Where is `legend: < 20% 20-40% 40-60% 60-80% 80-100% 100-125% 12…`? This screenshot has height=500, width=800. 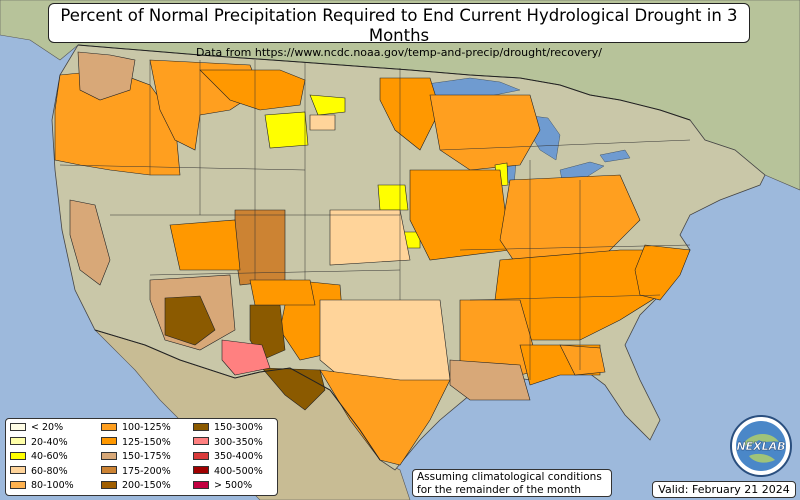
legend: < 20% 20-40% 40-60% 60-80% 80-100% 100-125% 12… is located at coordinates (141, 457).